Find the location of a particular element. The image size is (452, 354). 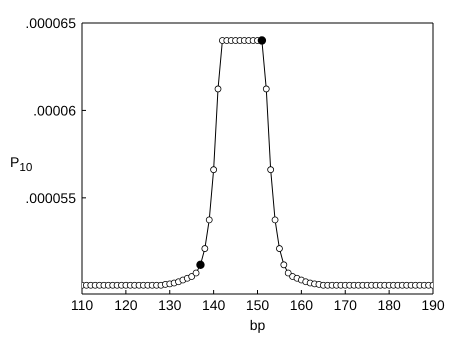

x-tick-label: 140 is located at coordinates (214, 304).